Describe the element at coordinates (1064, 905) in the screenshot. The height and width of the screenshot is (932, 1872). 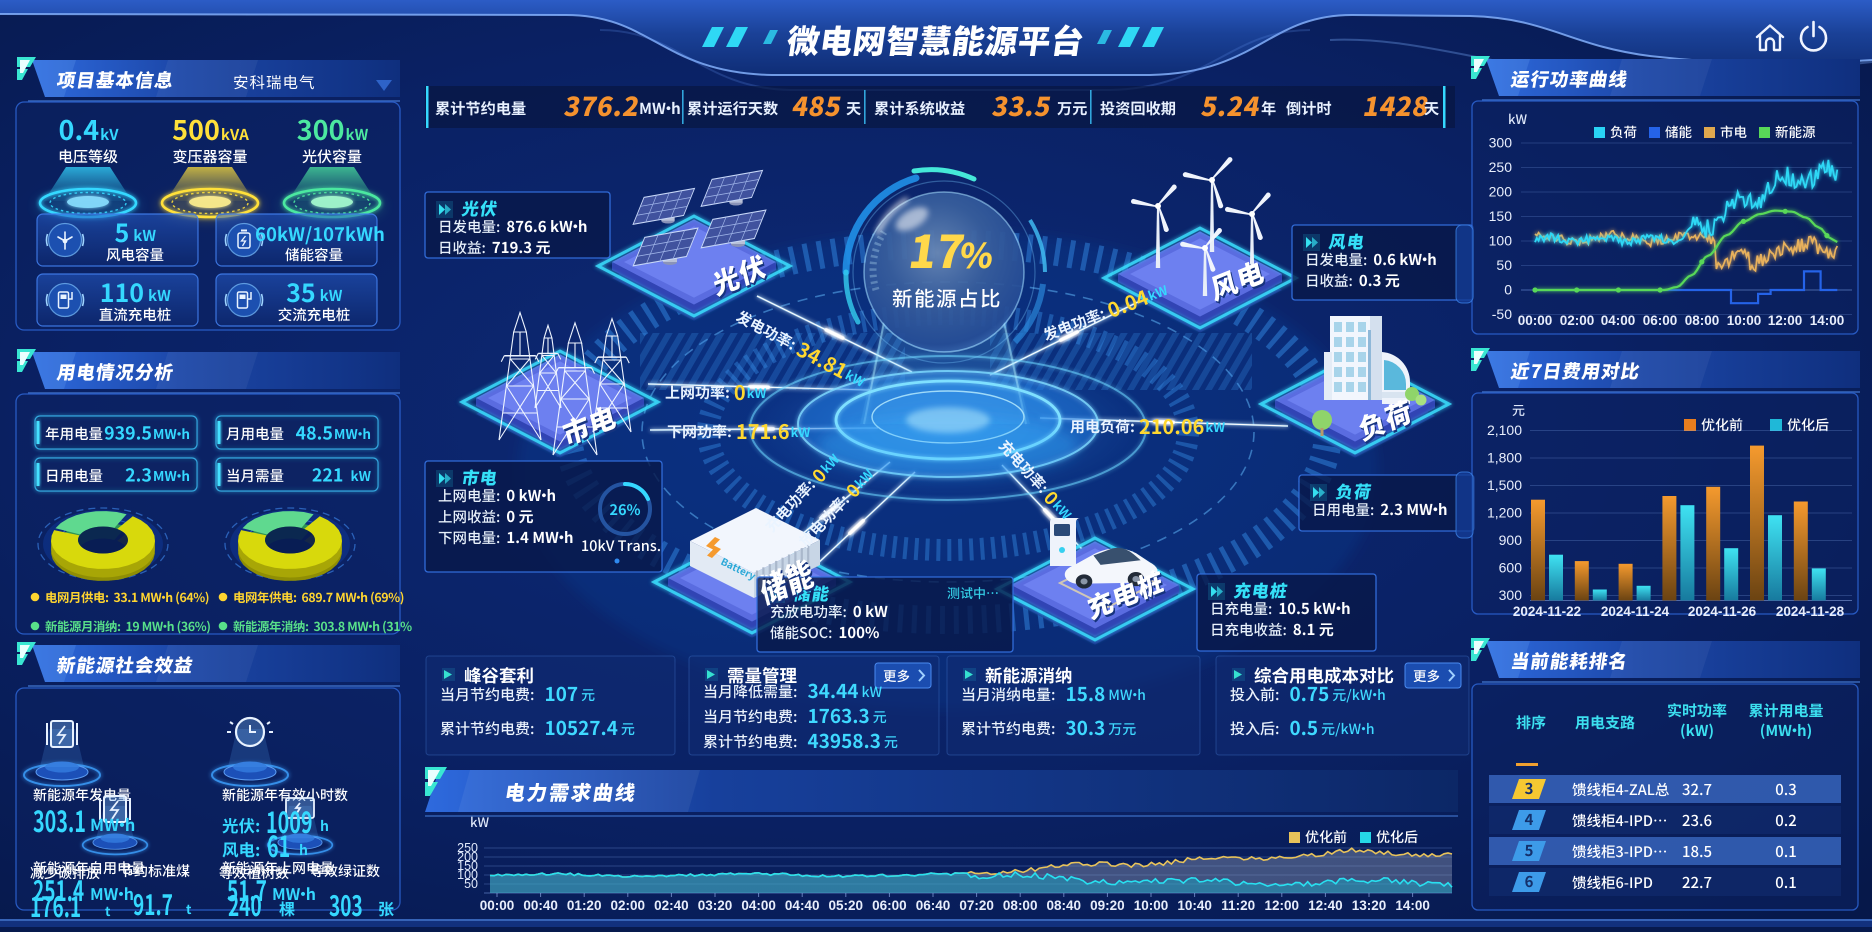
I see `svg-text: 08:40` at that location.